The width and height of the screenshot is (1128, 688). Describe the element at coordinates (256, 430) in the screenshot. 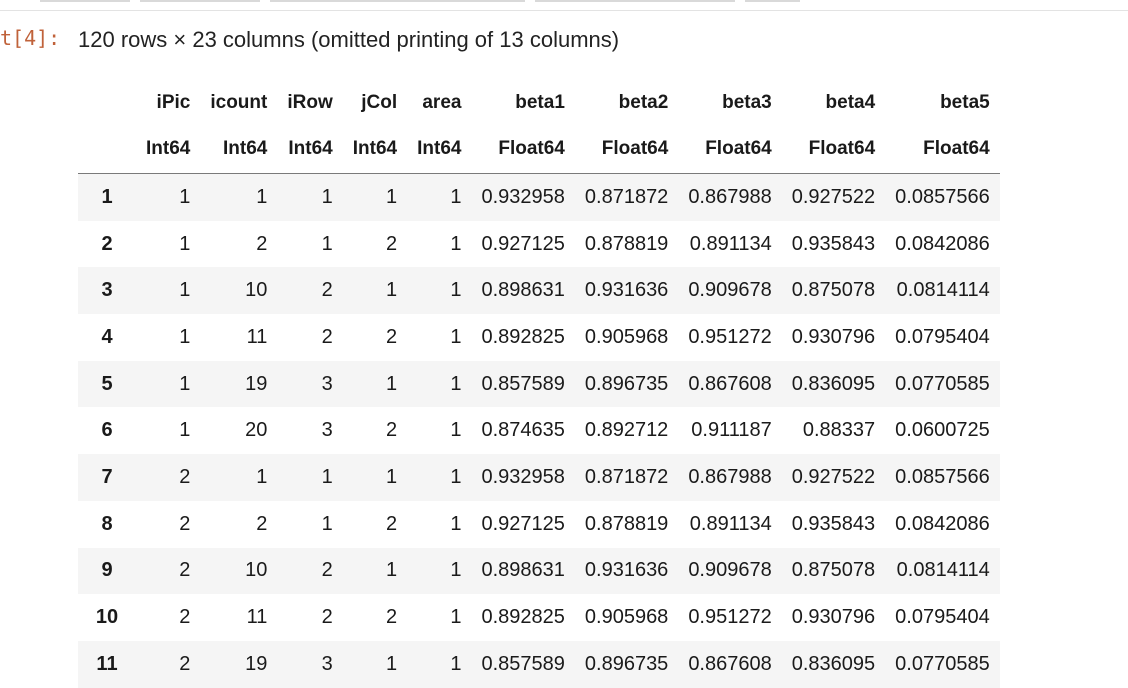

I see `table-cell: 20` at that location.